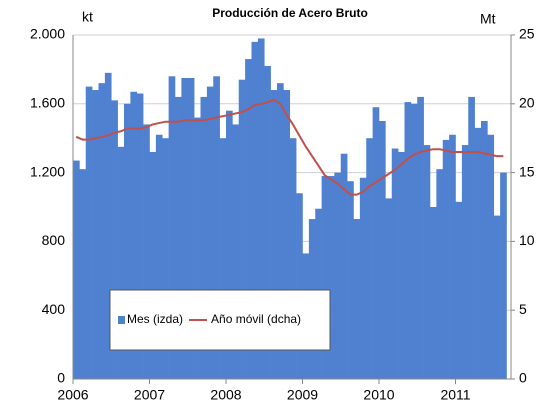 The width and height of the screenshot is (542, 413). Describe the element at coordinates (256, 319) in the screenshot. I see `legend-label: Año móvil (dcha)` at that location.